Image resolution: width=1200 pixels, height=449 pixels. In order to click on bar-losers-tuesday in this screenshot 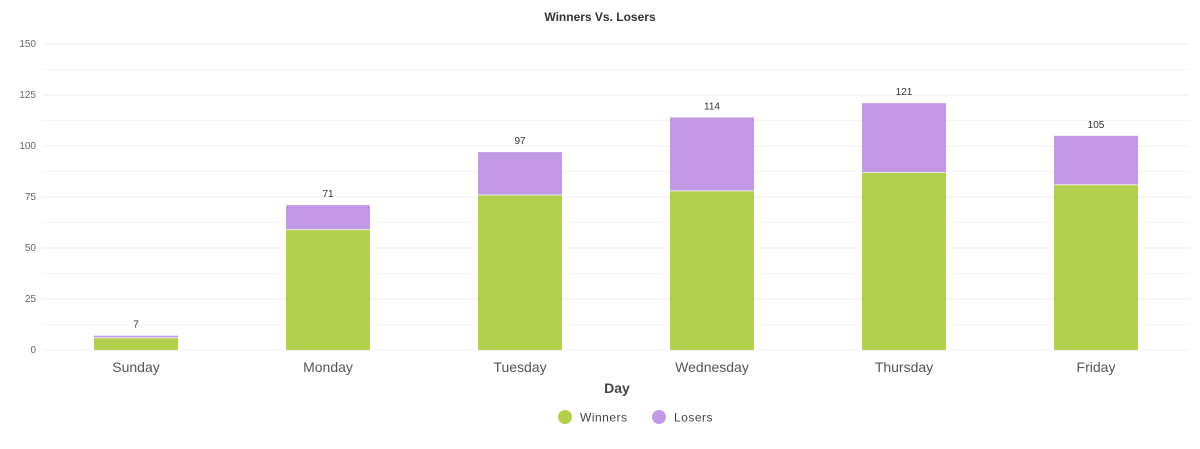, I will do `click(520, 173)`.